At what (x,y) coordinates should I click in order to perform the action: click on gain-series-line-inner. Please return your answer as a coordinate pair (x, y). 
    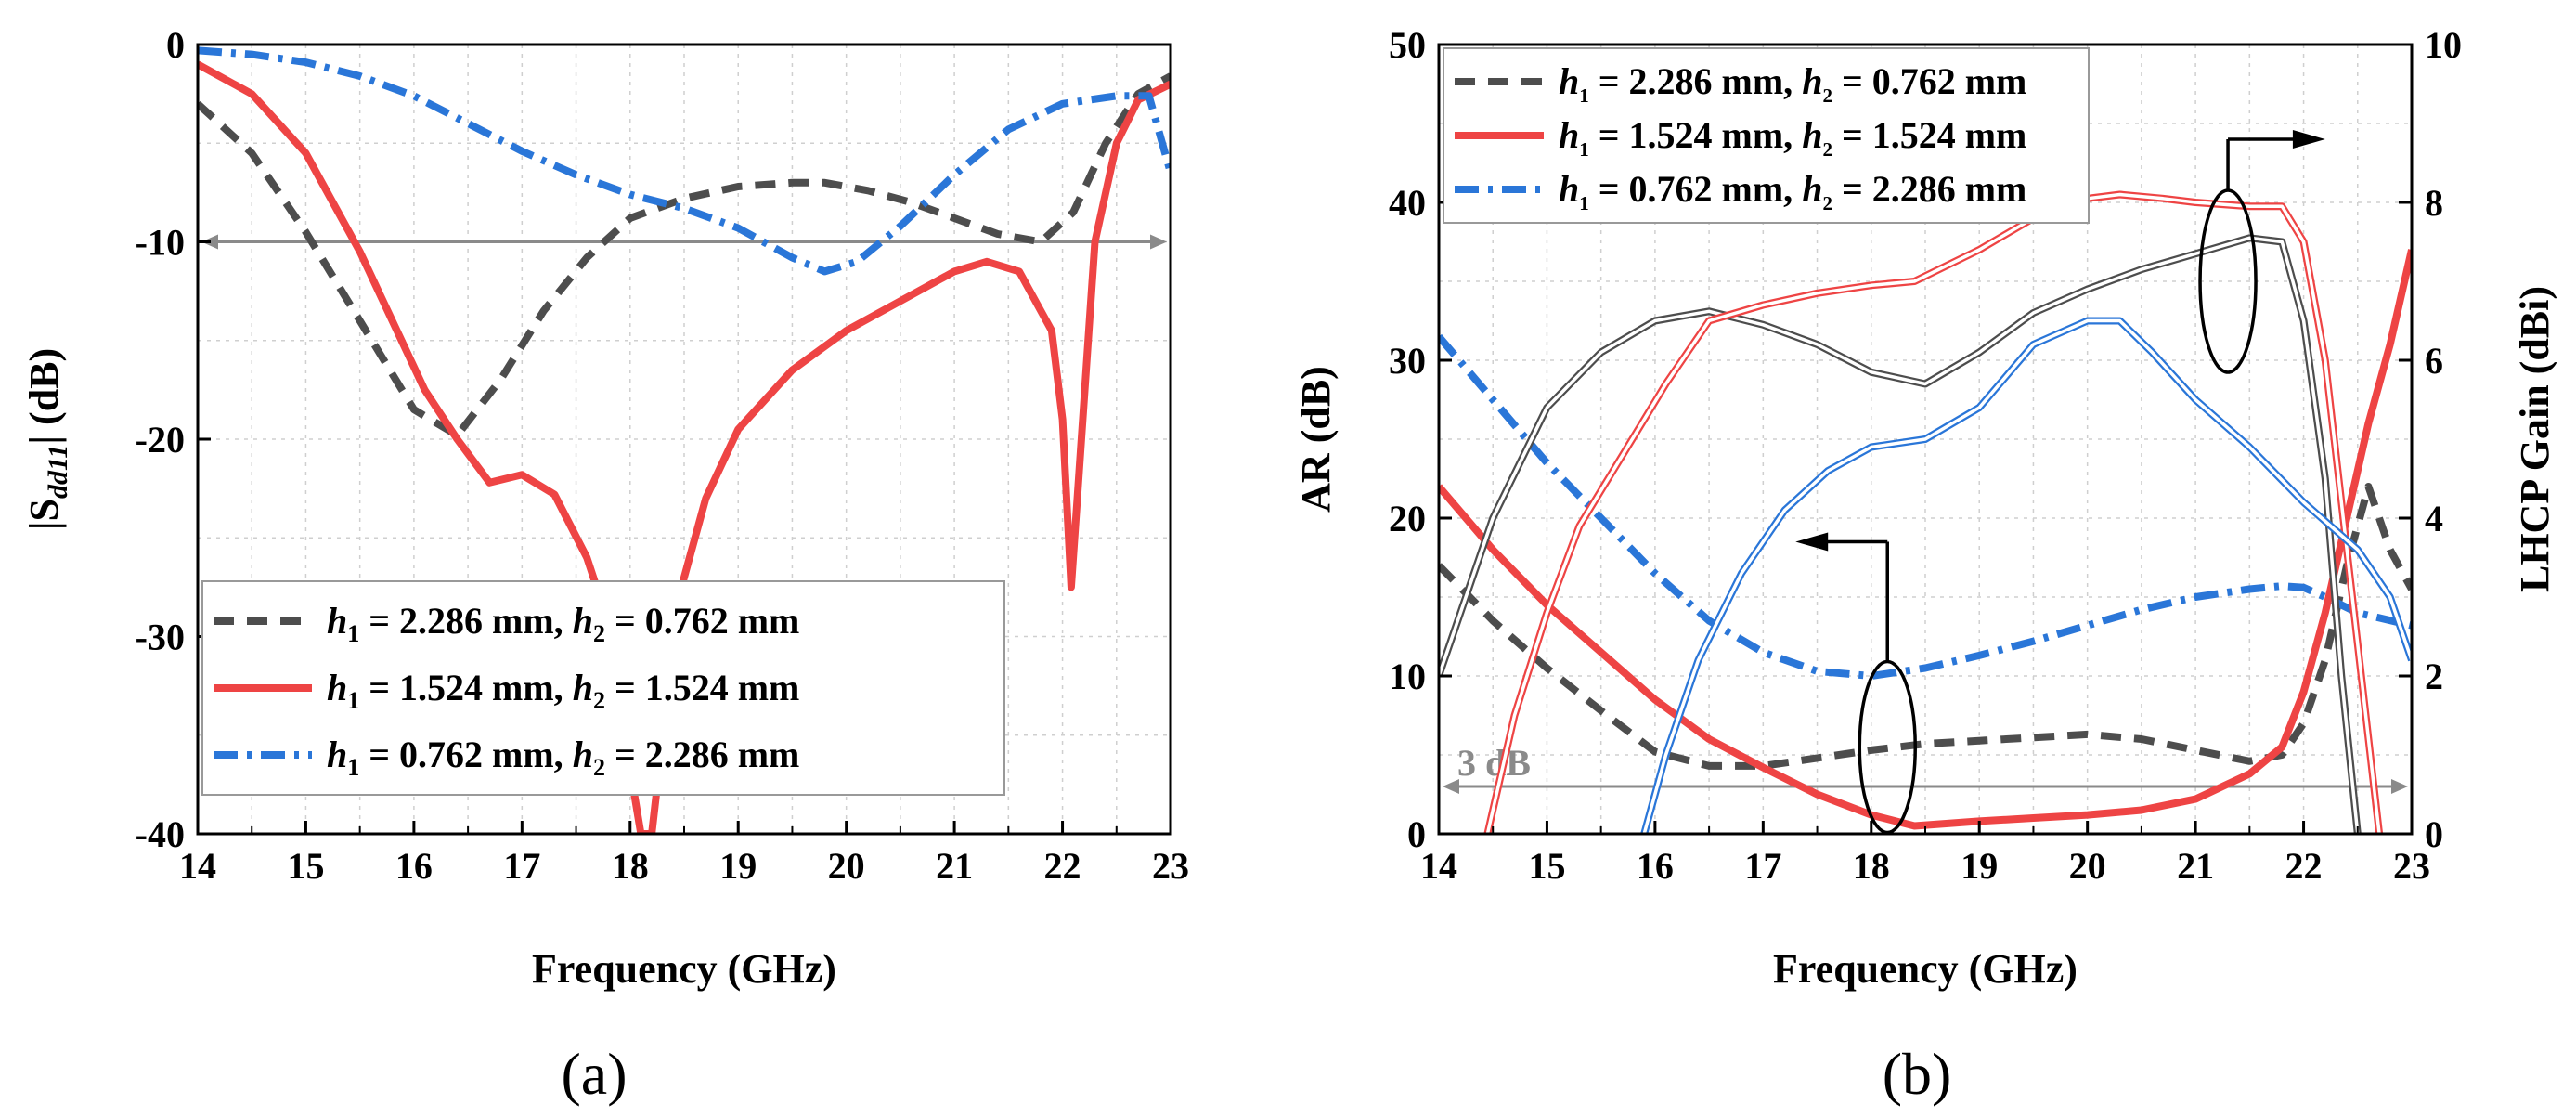
    Looking at the image, I should click on (2027, 576).